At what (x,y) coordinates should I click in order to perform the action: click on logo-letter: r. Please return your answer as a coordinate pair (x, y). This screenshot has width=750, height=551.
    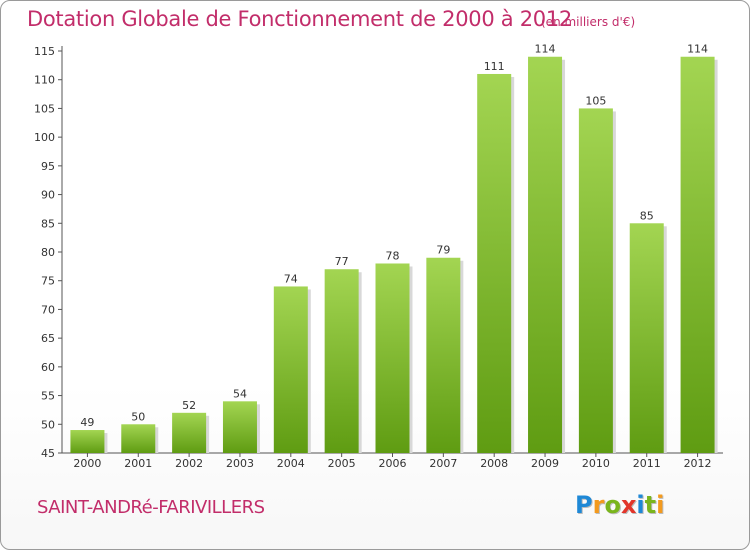
    Looking at the image, I should click on (598, 505).